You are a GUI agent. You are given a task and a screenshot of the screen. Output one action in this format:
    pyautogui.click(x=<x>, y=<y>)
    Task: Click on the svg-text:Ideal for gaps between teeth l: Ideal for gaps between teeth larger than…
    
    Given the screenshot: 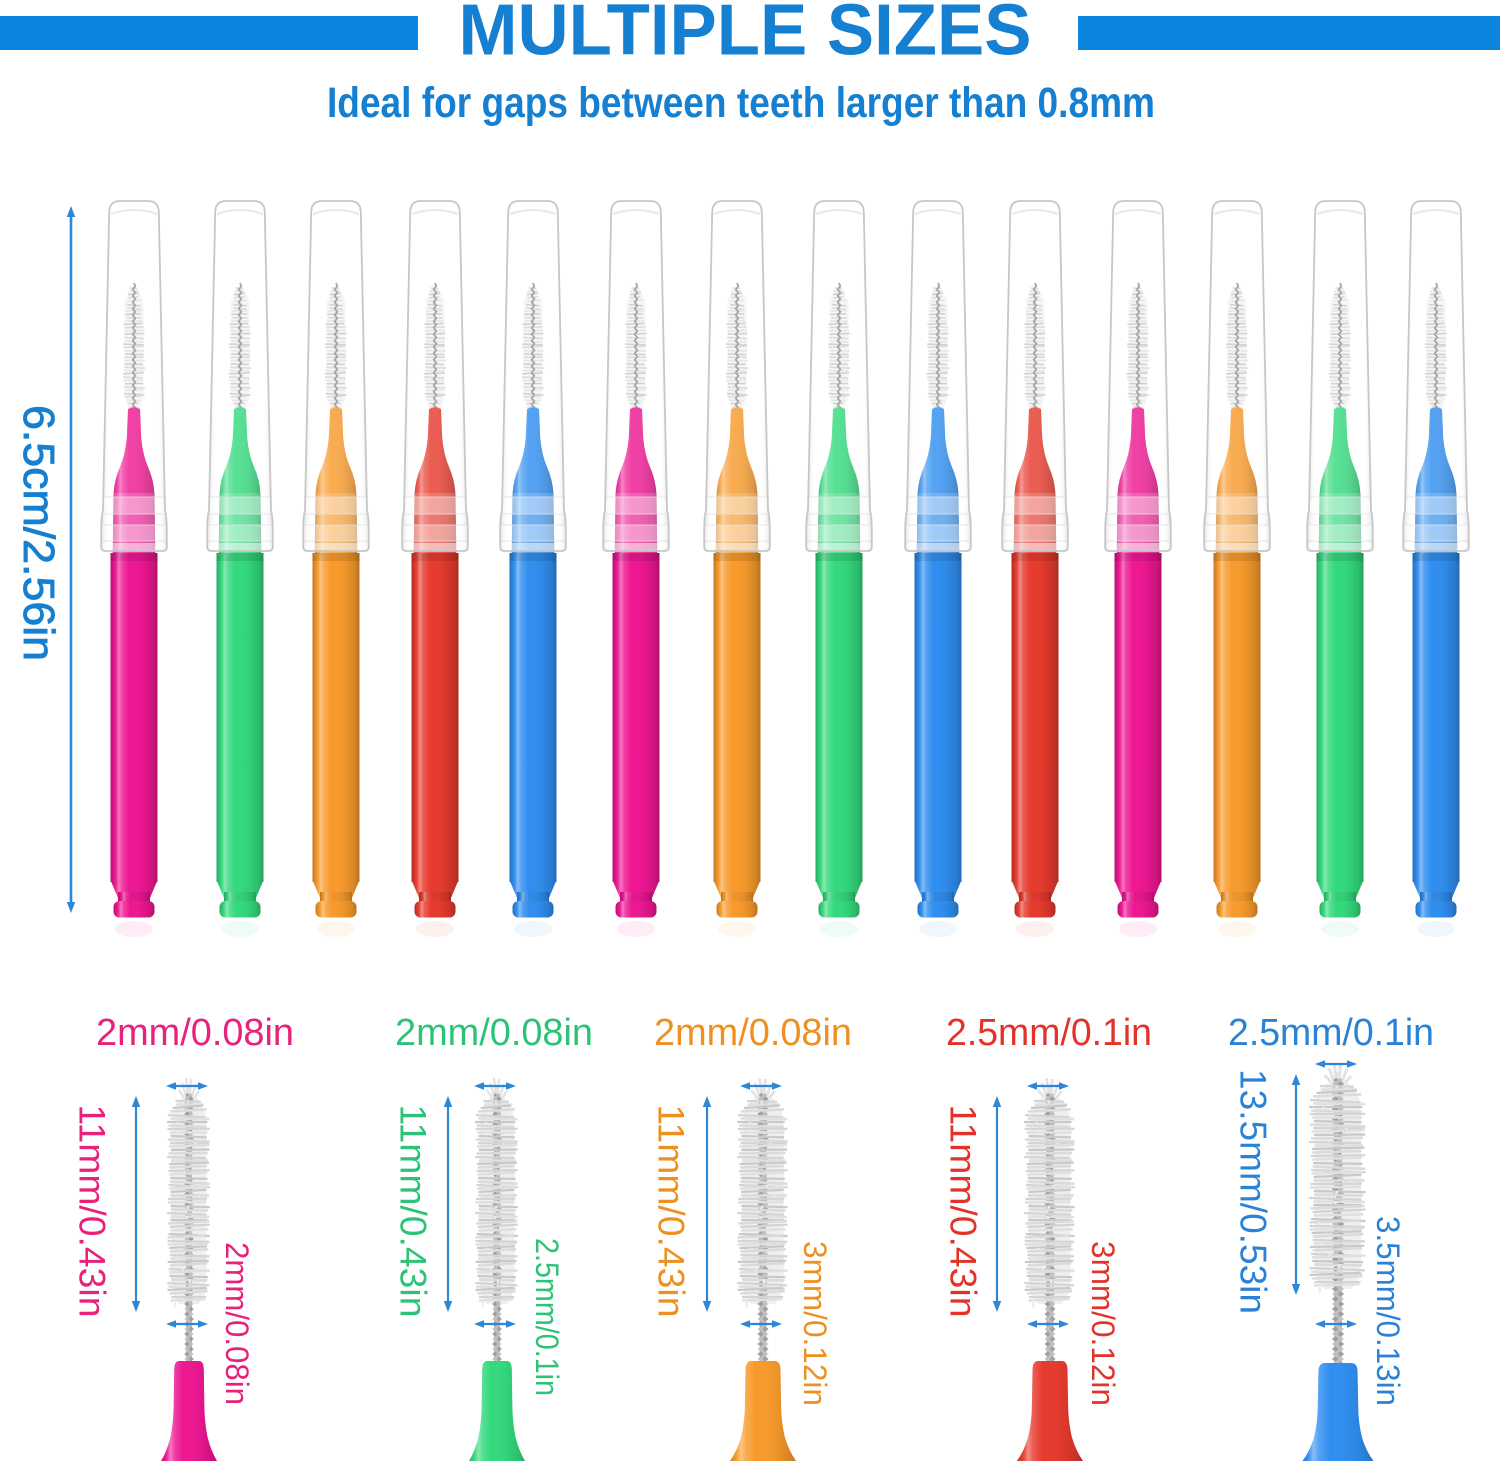 What is the action you would take?
    pyautogui.click(x=741, y=103)
    